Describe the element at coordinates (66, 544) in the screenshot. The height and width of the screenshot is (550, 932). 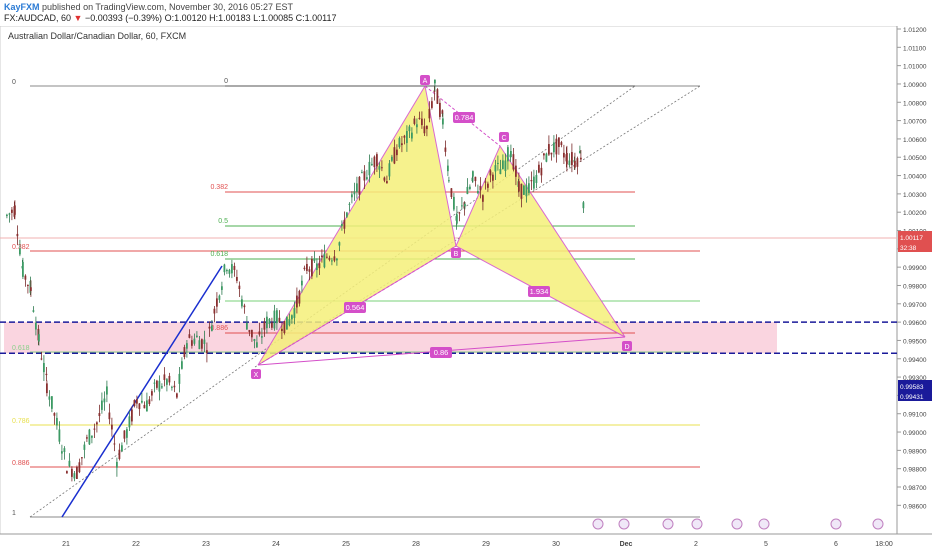
I see `x-tick-label: 21` at that location.